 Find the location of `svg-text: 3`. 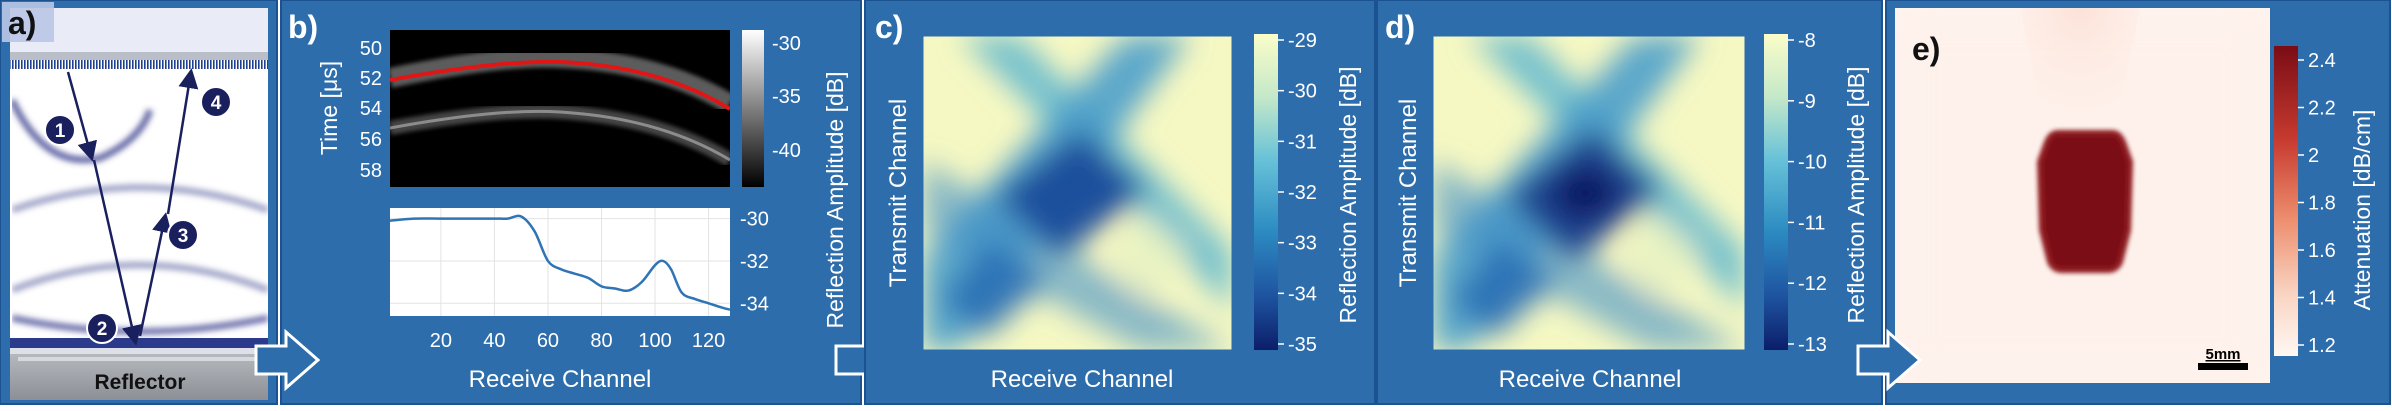

svg-text: 3 is located at coordinates (183, 236).